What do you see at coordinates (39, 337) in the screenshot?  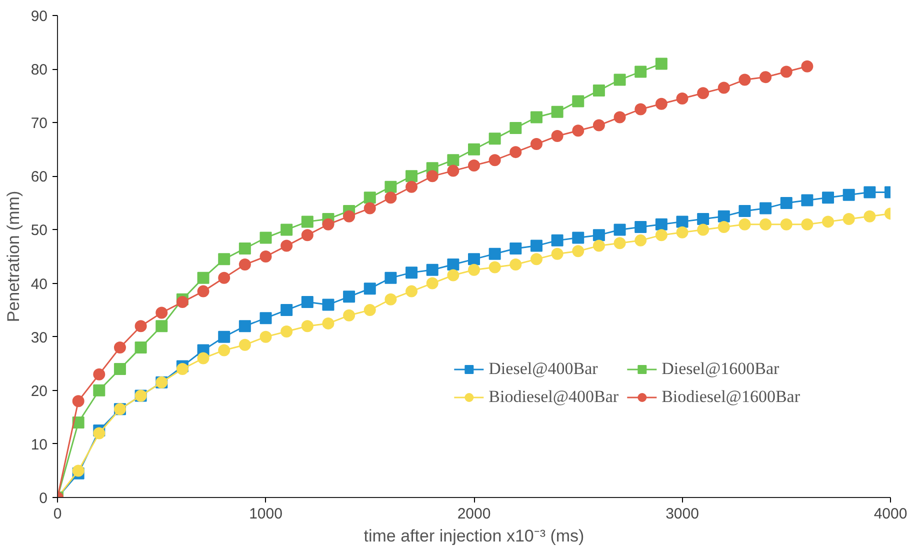 I see `y-tick-label: 30` at bounding box center [39, 337].